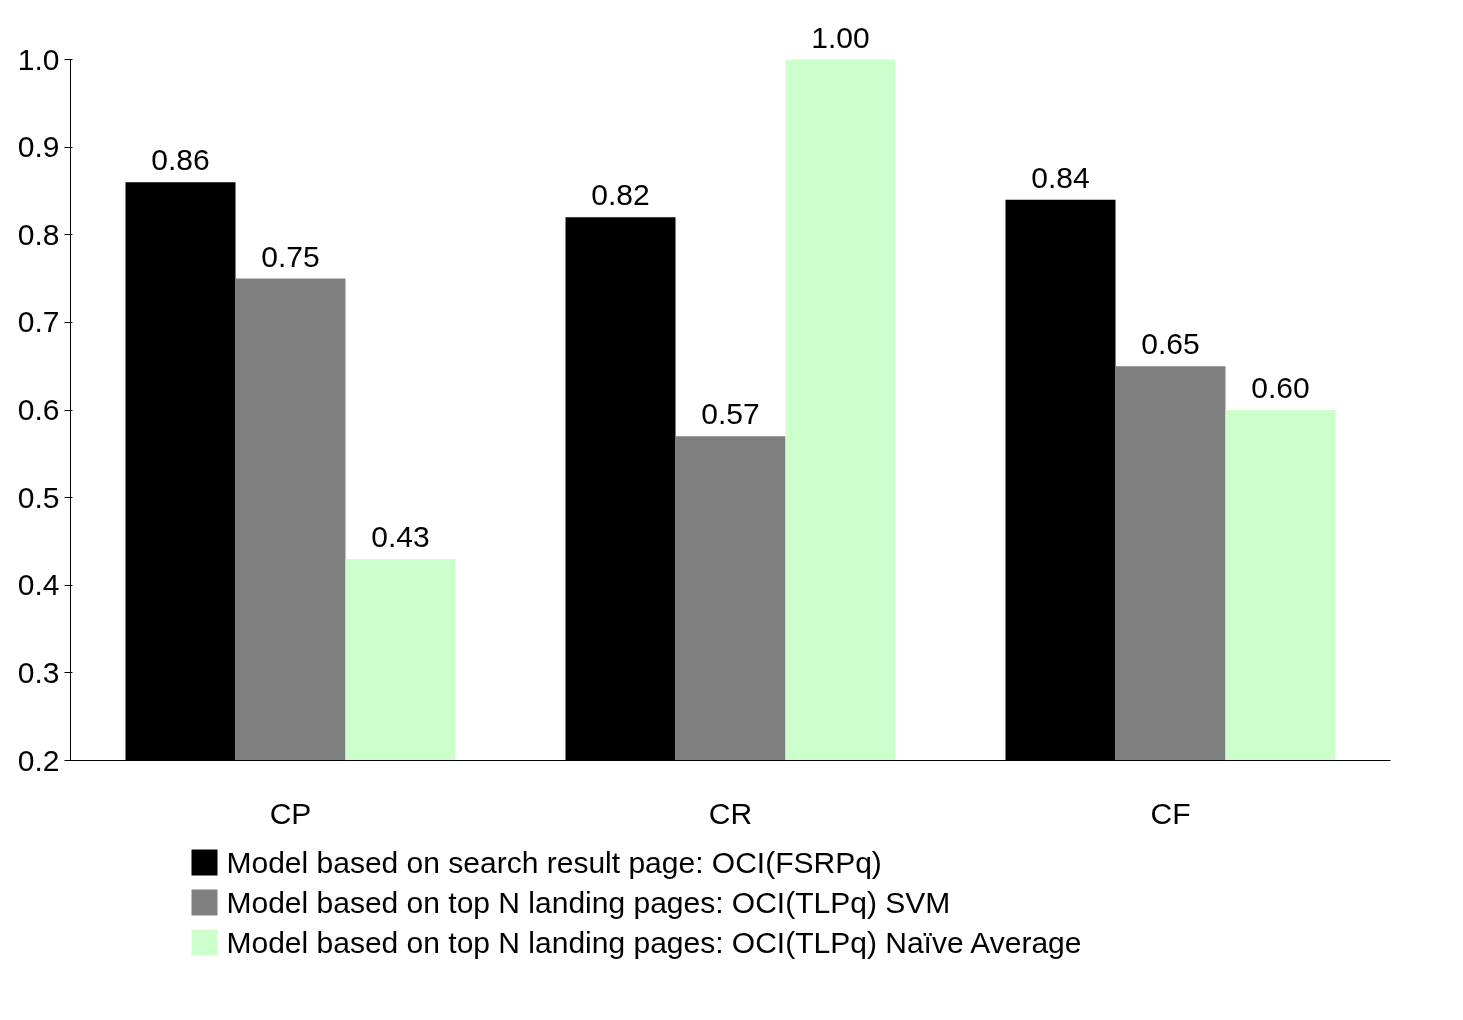 This screenshot has width=1463, height=1020. I want to click on y-tick-label: 0.6, so click(38, 410).